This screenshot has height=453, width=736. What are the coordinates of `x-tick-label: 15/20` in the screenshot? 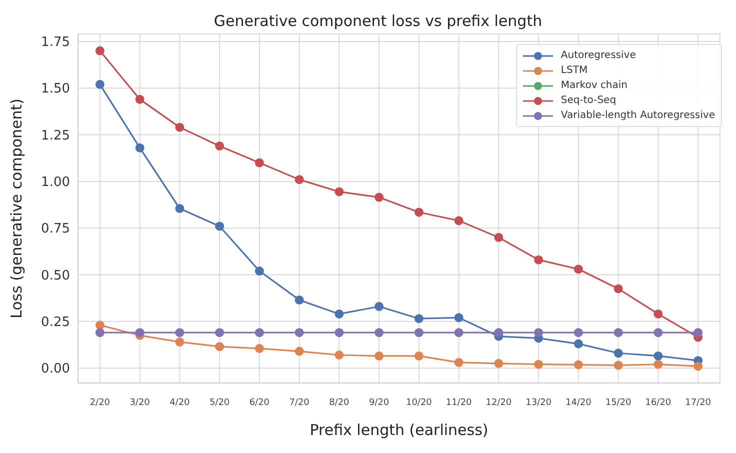 It's located at (618, 403).